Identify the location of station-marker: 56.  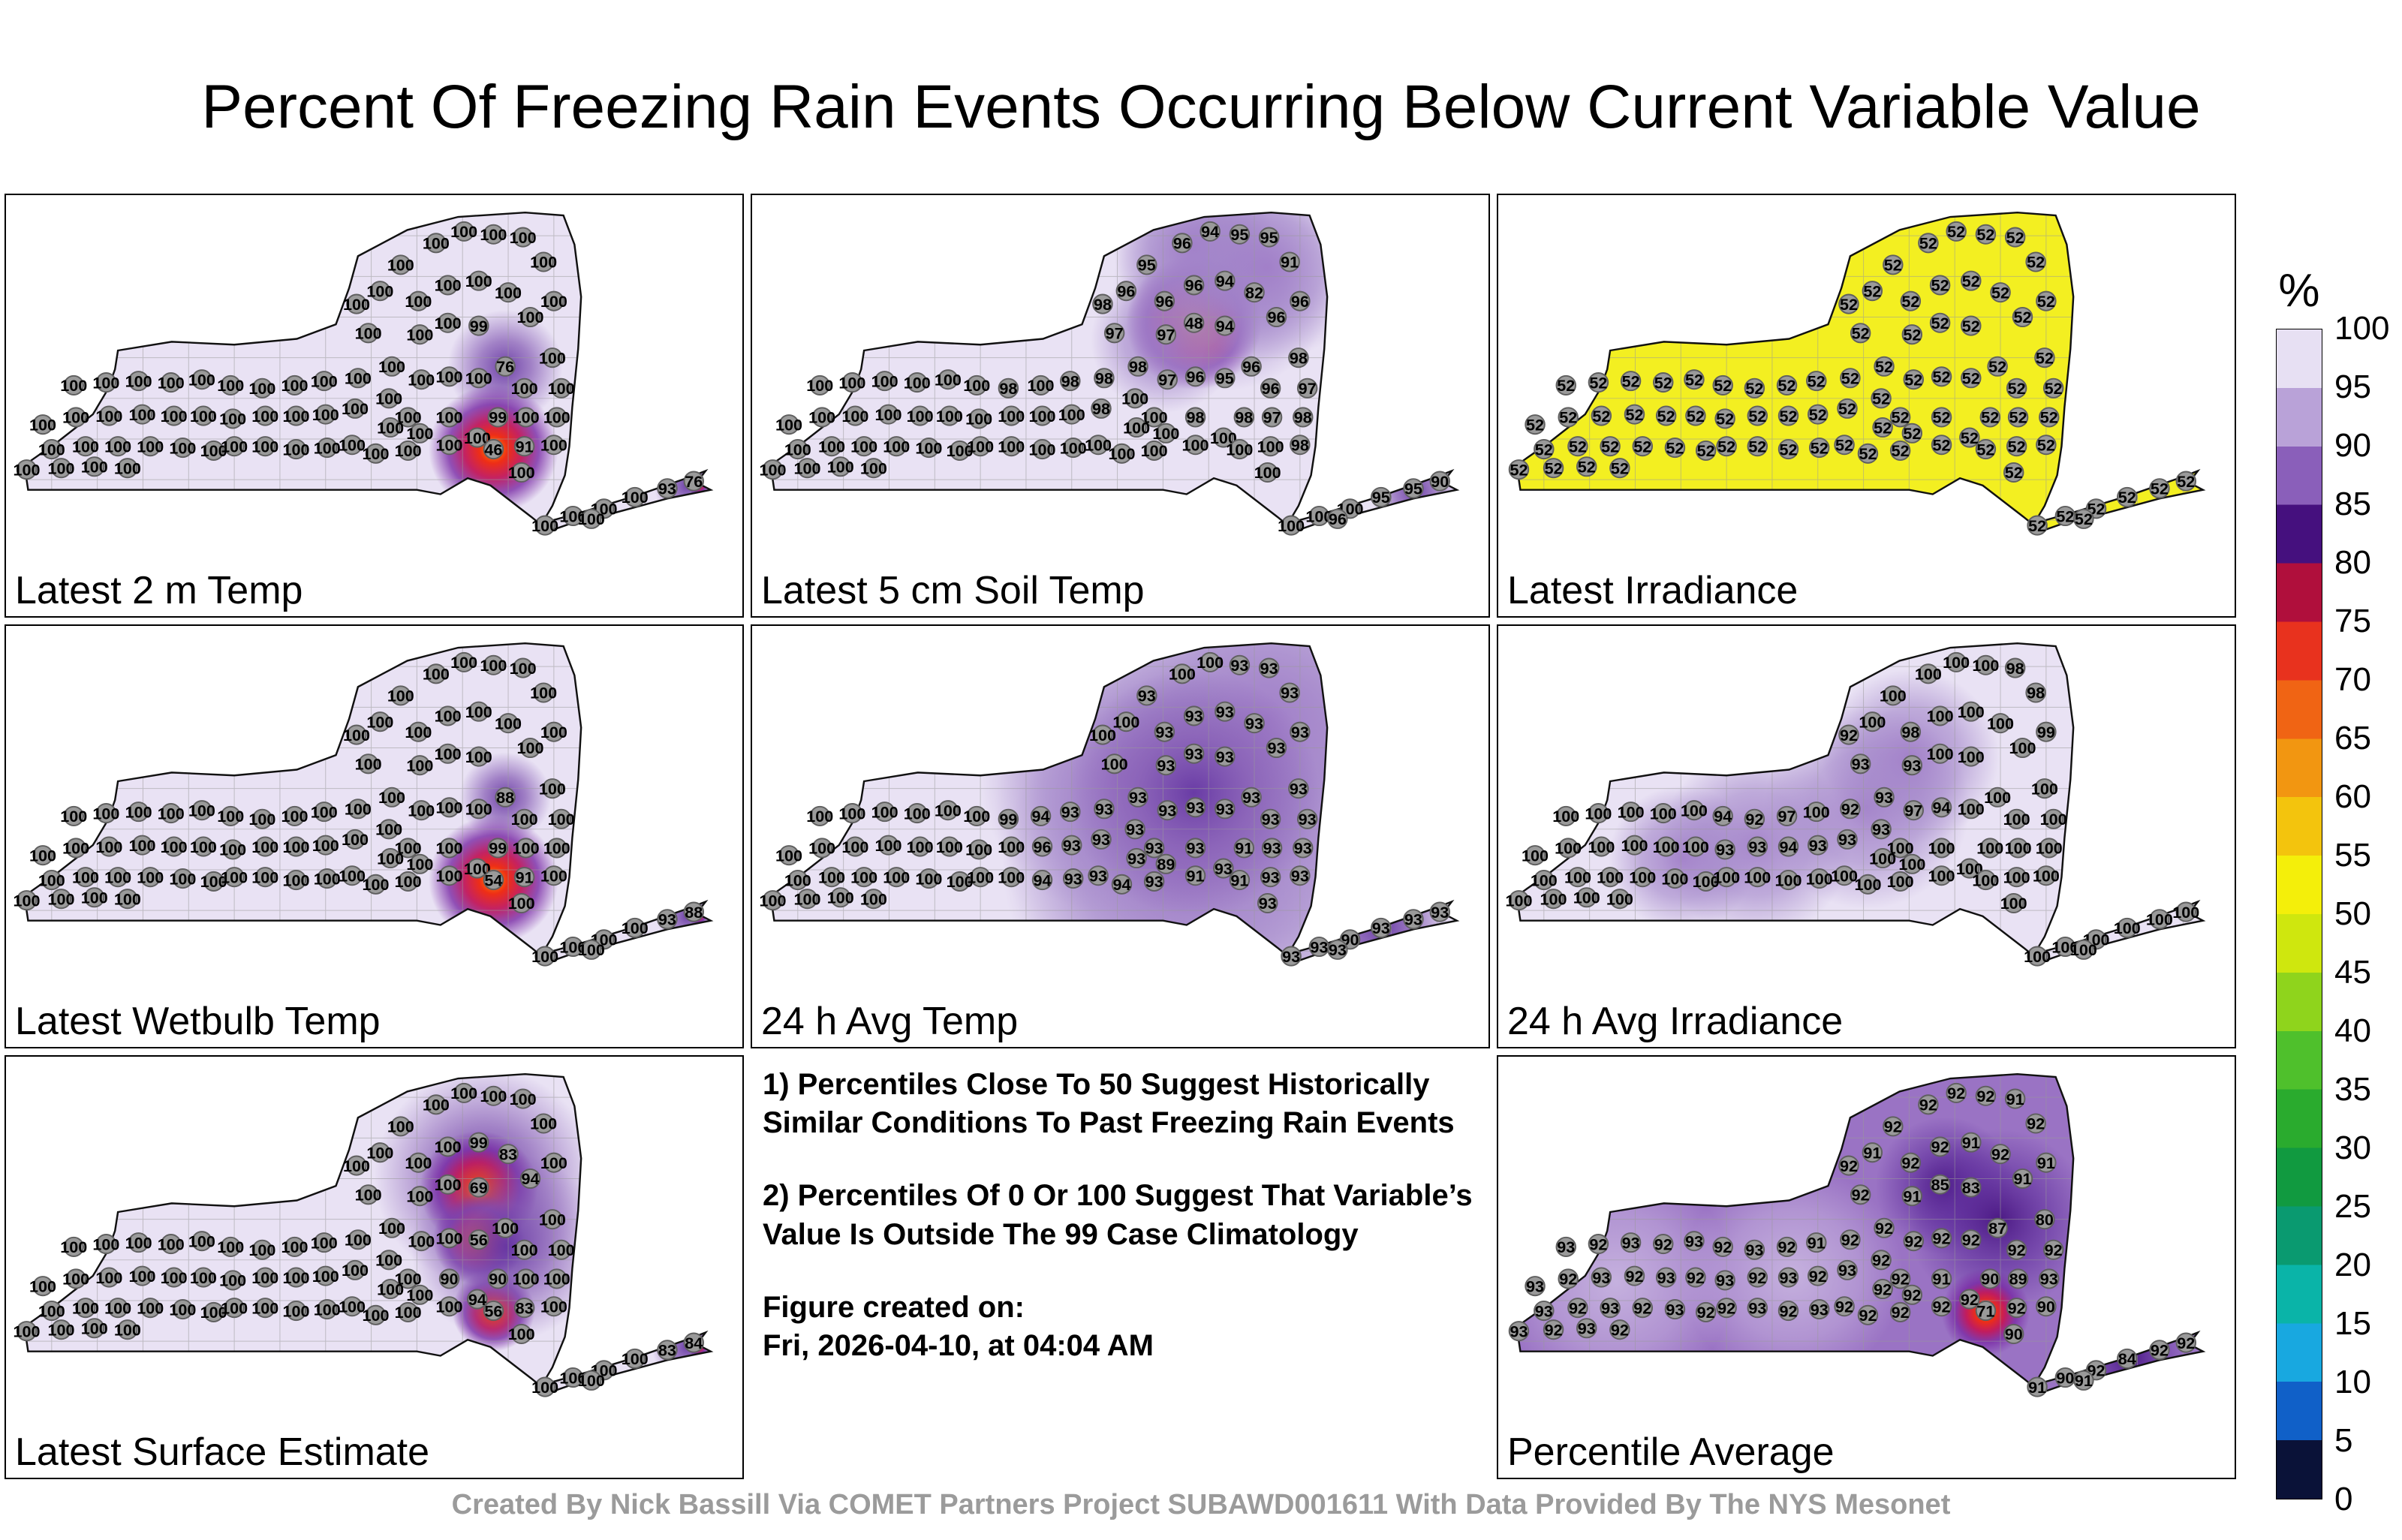
(493, 1311).